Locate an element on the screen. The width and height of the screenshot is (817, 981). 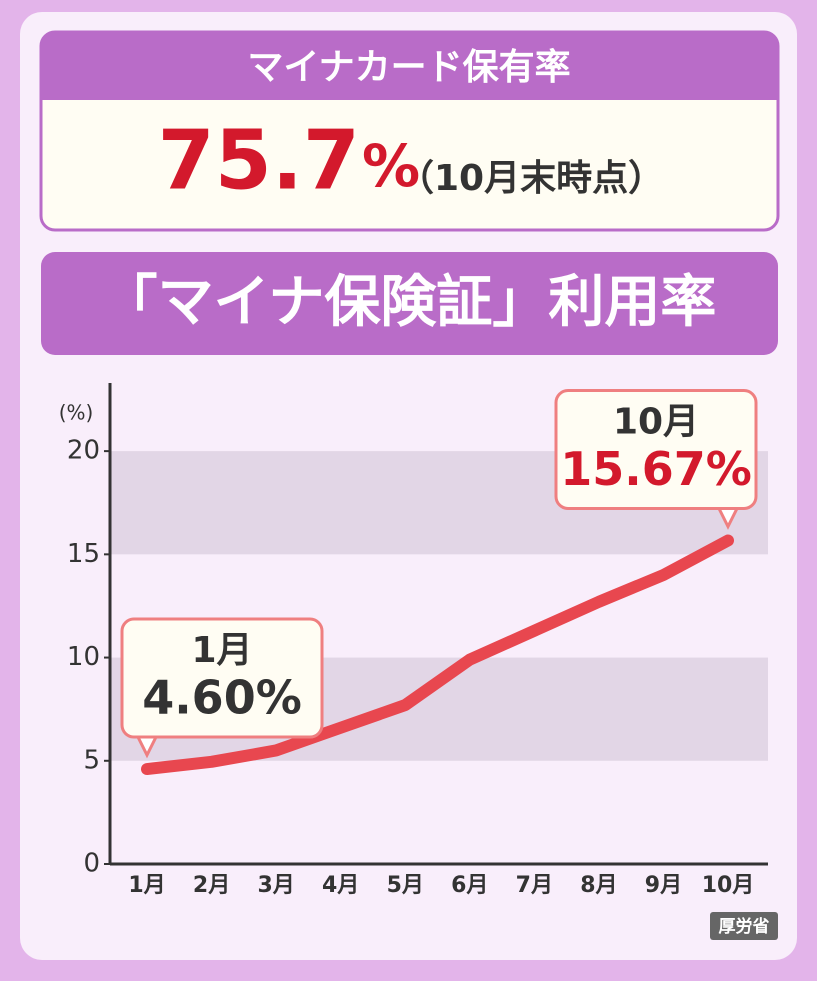
callout-month: 10月 is located at coordinates (656, 422).